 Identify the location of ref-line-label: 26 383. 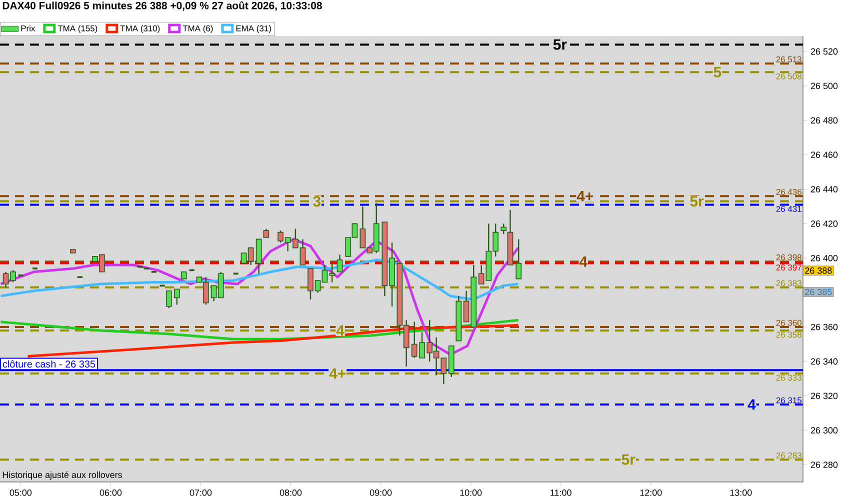
(789, 283).